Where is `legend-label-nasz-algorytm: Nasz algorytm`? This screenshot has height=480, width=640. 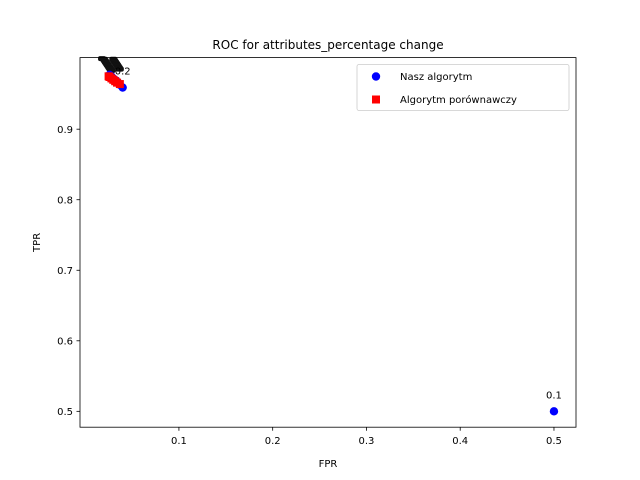
legend-label-nasz-algorytm: Nasz algorytm is located at coordinates (436, 77).